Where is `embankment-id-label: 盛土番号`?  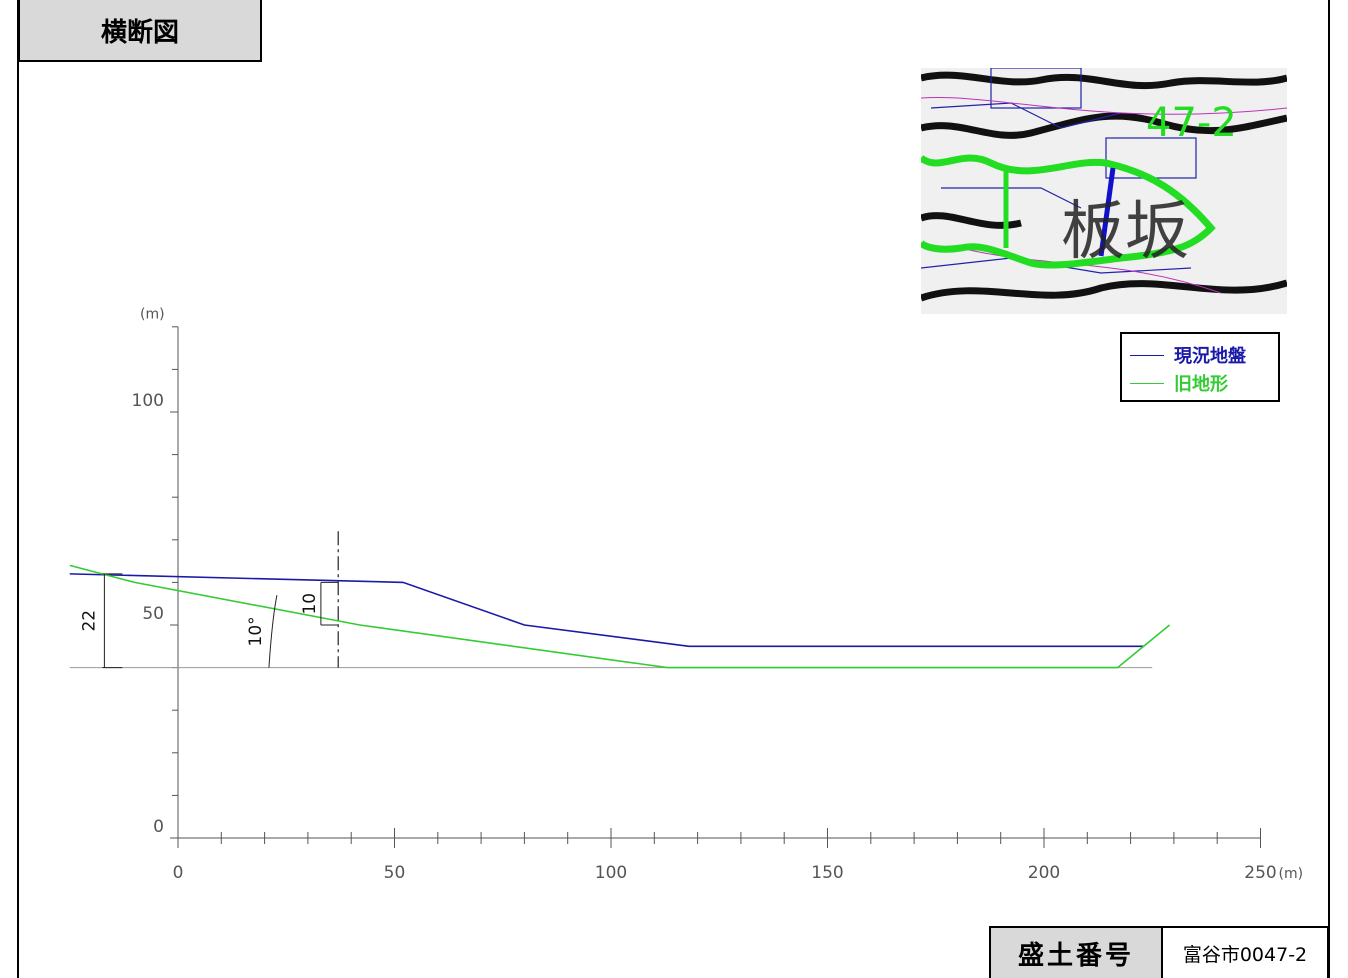
embankment-id-label: 盛土番号 is located at coordinates (1077, 953).